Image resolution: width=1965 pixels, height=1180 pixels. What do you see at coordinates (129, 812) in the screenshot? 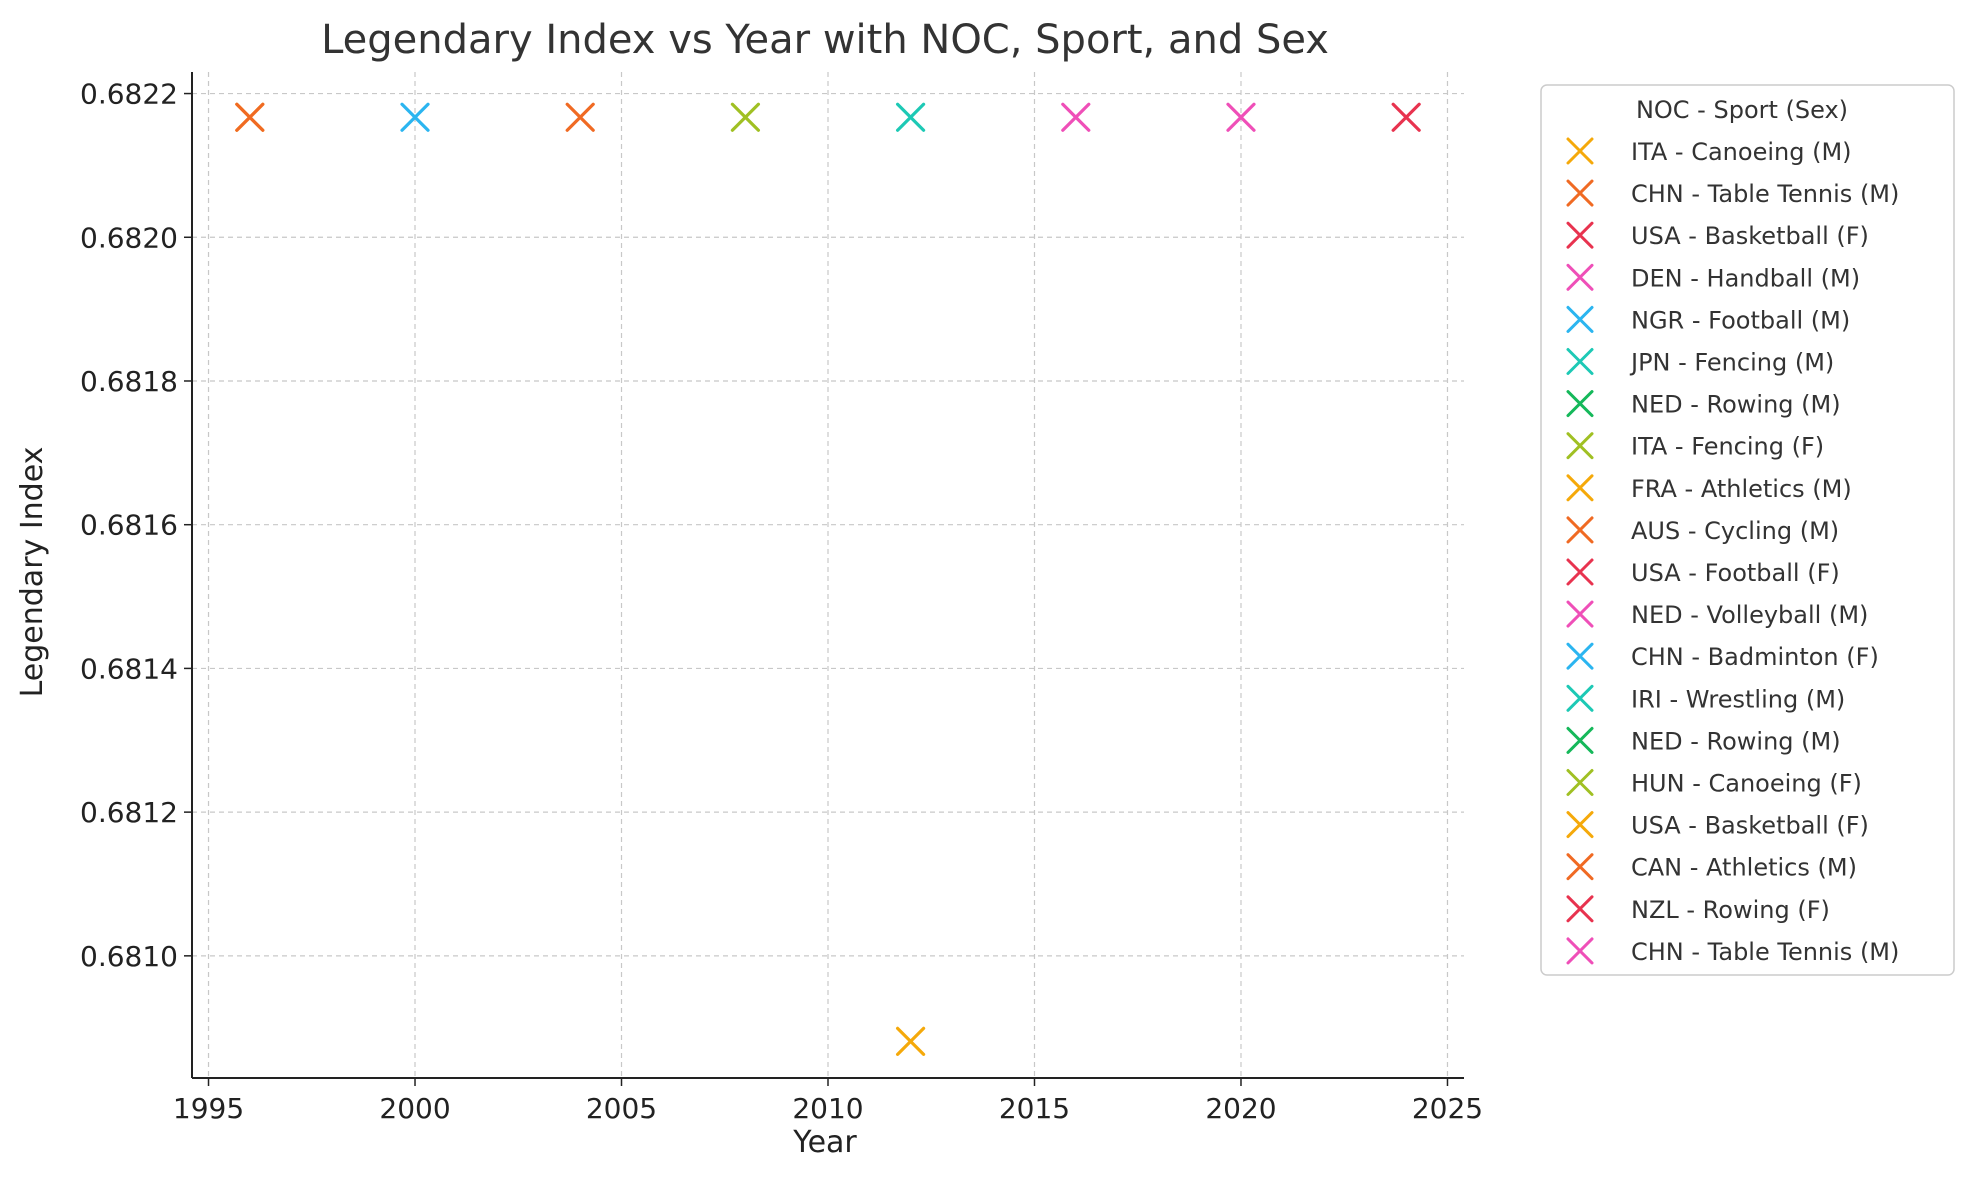
I see `y-tick-label: 0.6812` at bounding box center [129, 812].